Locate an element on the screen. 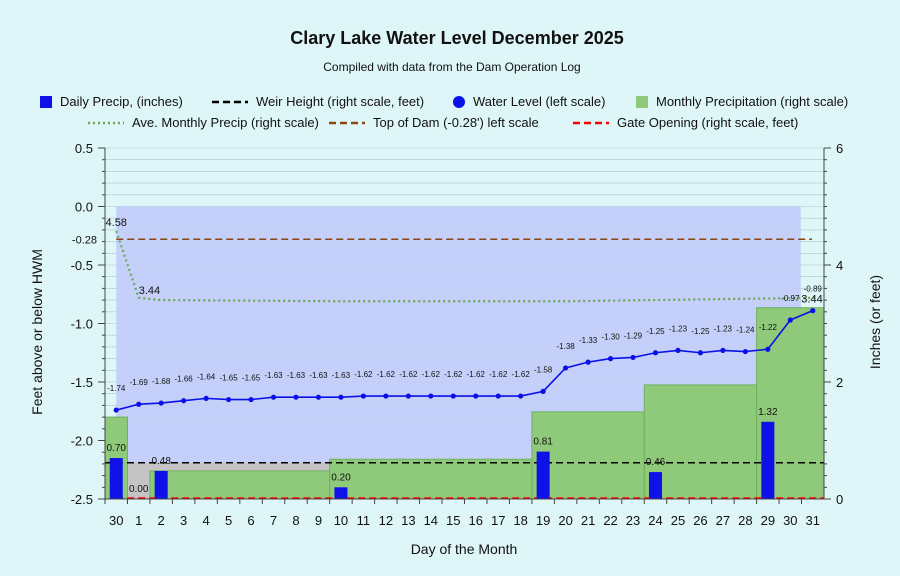  x-tick-label: 24 is located at coordinates (655, 520).